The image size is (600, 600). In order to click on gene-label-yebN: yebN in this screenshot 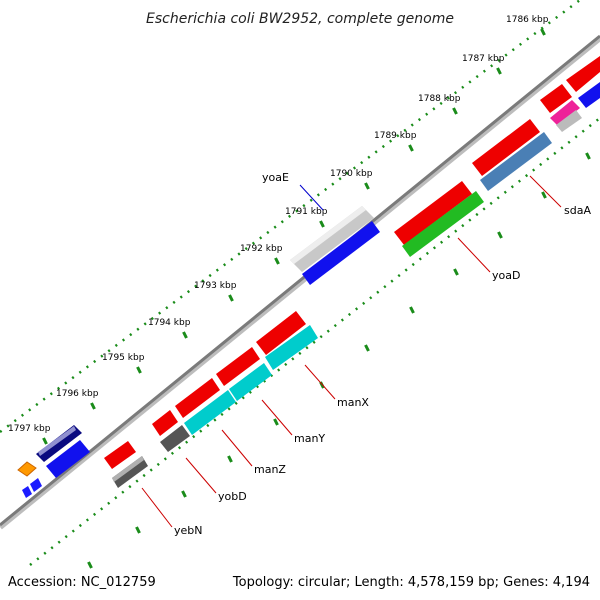, I will do `click(188, 530)`.